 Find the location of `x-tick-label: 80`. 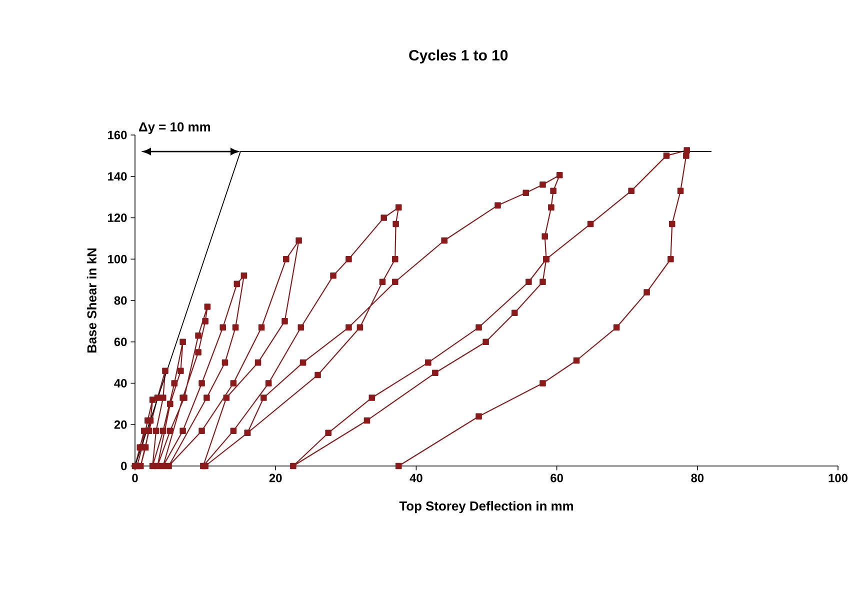

x-tick-label: 80 is located at coordinates (697, 478).